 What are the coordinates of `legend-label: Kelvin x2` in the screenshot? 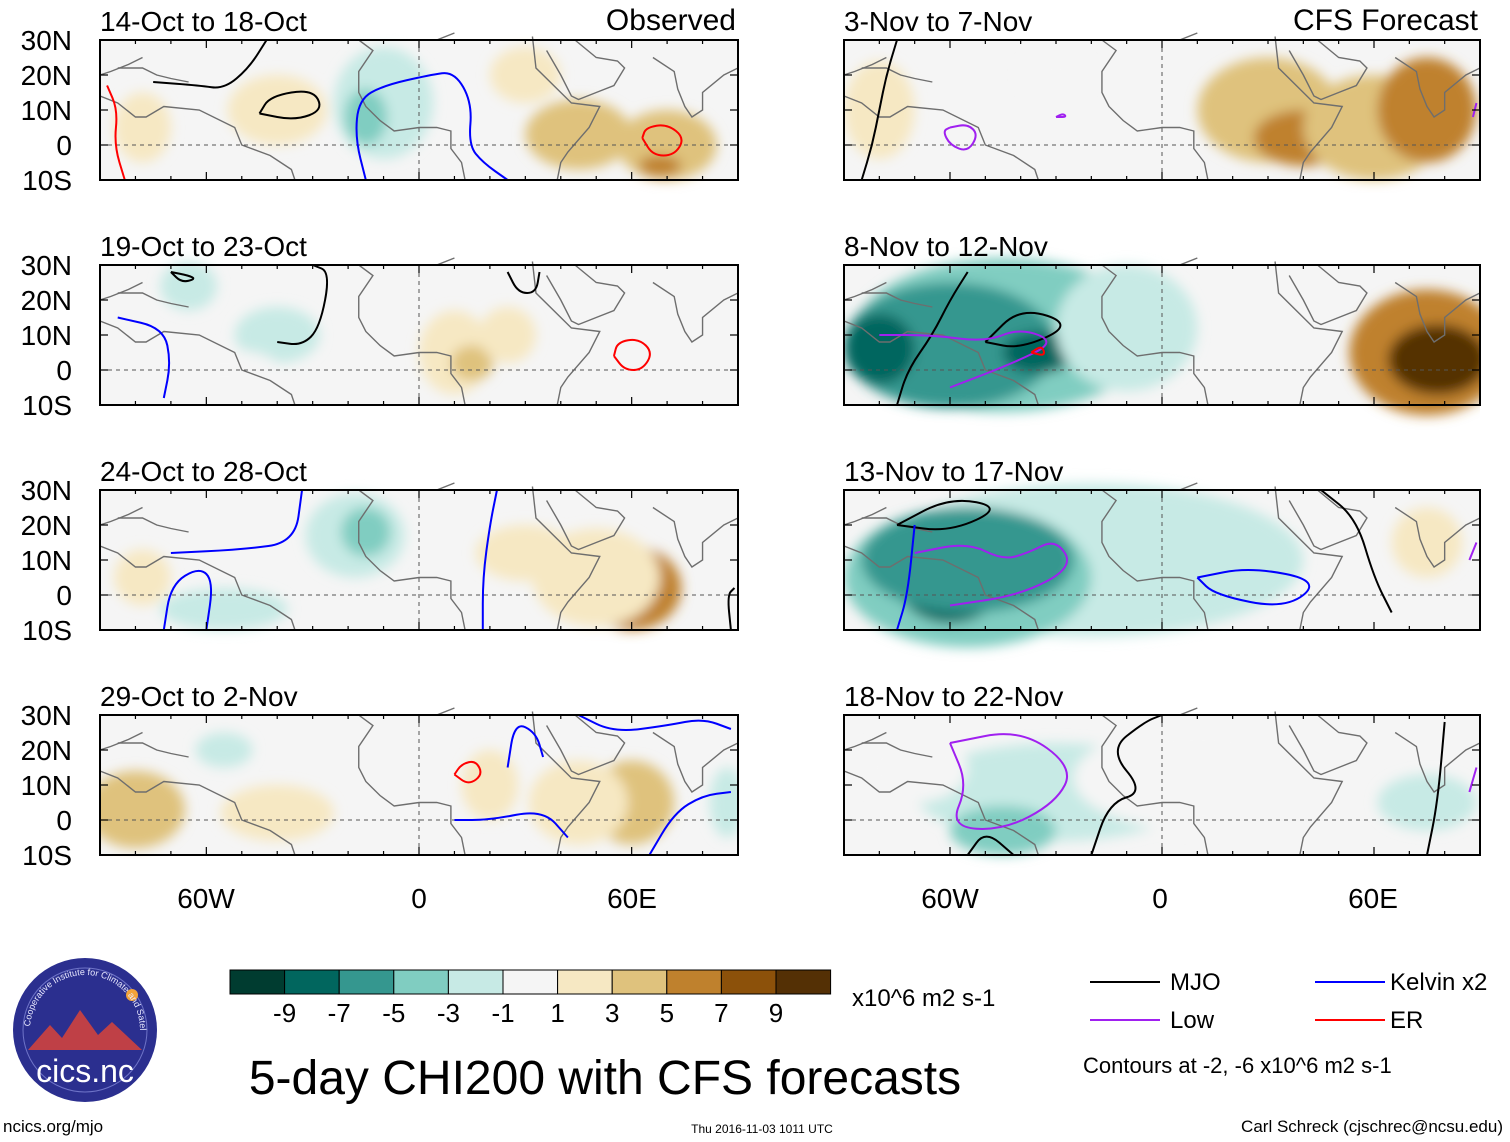 It's located at (1438, 982).